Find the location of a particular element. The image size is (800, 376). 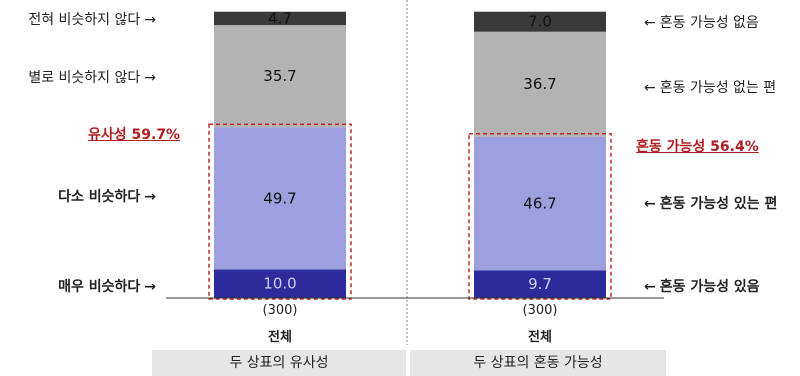

similarity-highlight: 유사성 59.7% is located at coordinates (134, 135).